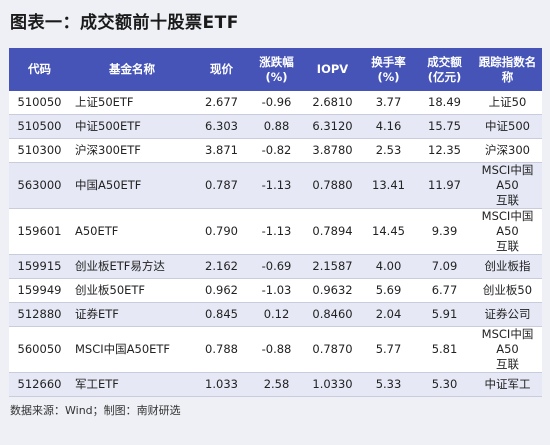  What do you see at coordinates (39, 384) in the screenshot?
I see `cell-code: 512660` at bounding box center [39, 384].